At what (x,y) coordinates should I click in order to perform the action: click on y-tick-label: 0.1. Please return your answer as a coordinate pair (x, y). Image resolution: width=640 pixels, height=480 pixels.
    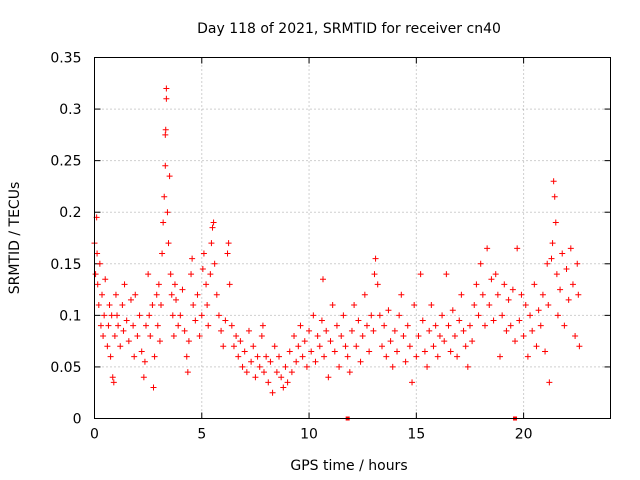
    Looking at the image, I should click on (70, 316).